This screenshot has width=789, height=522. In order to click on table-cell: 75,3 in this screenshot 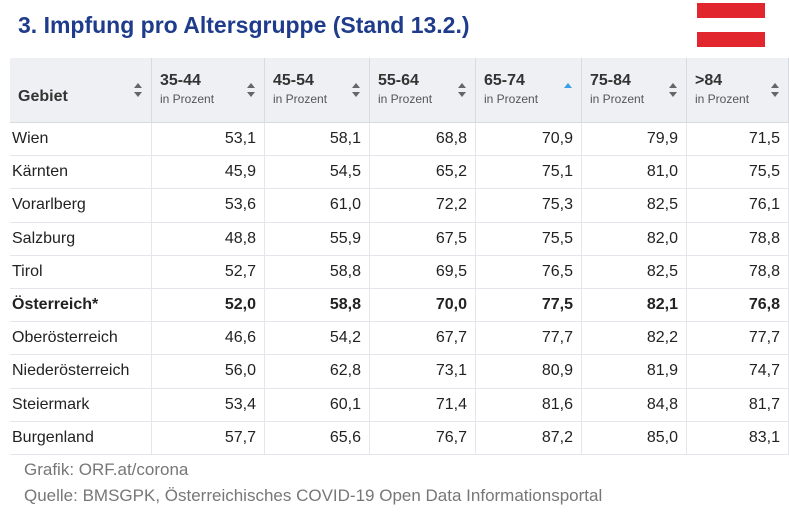, I will do `click(529, 205)`.